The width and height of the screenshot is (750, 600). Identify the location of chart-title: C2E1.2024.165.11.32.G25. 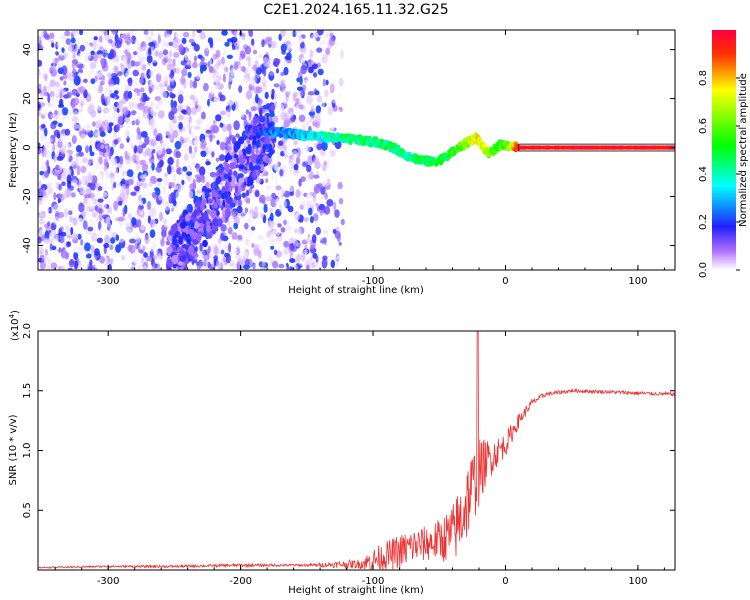
(355, 10).